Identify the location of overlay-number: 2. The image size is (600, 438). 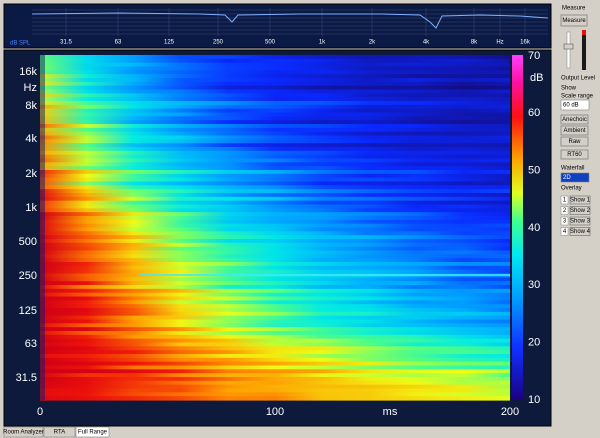
(565, 211).